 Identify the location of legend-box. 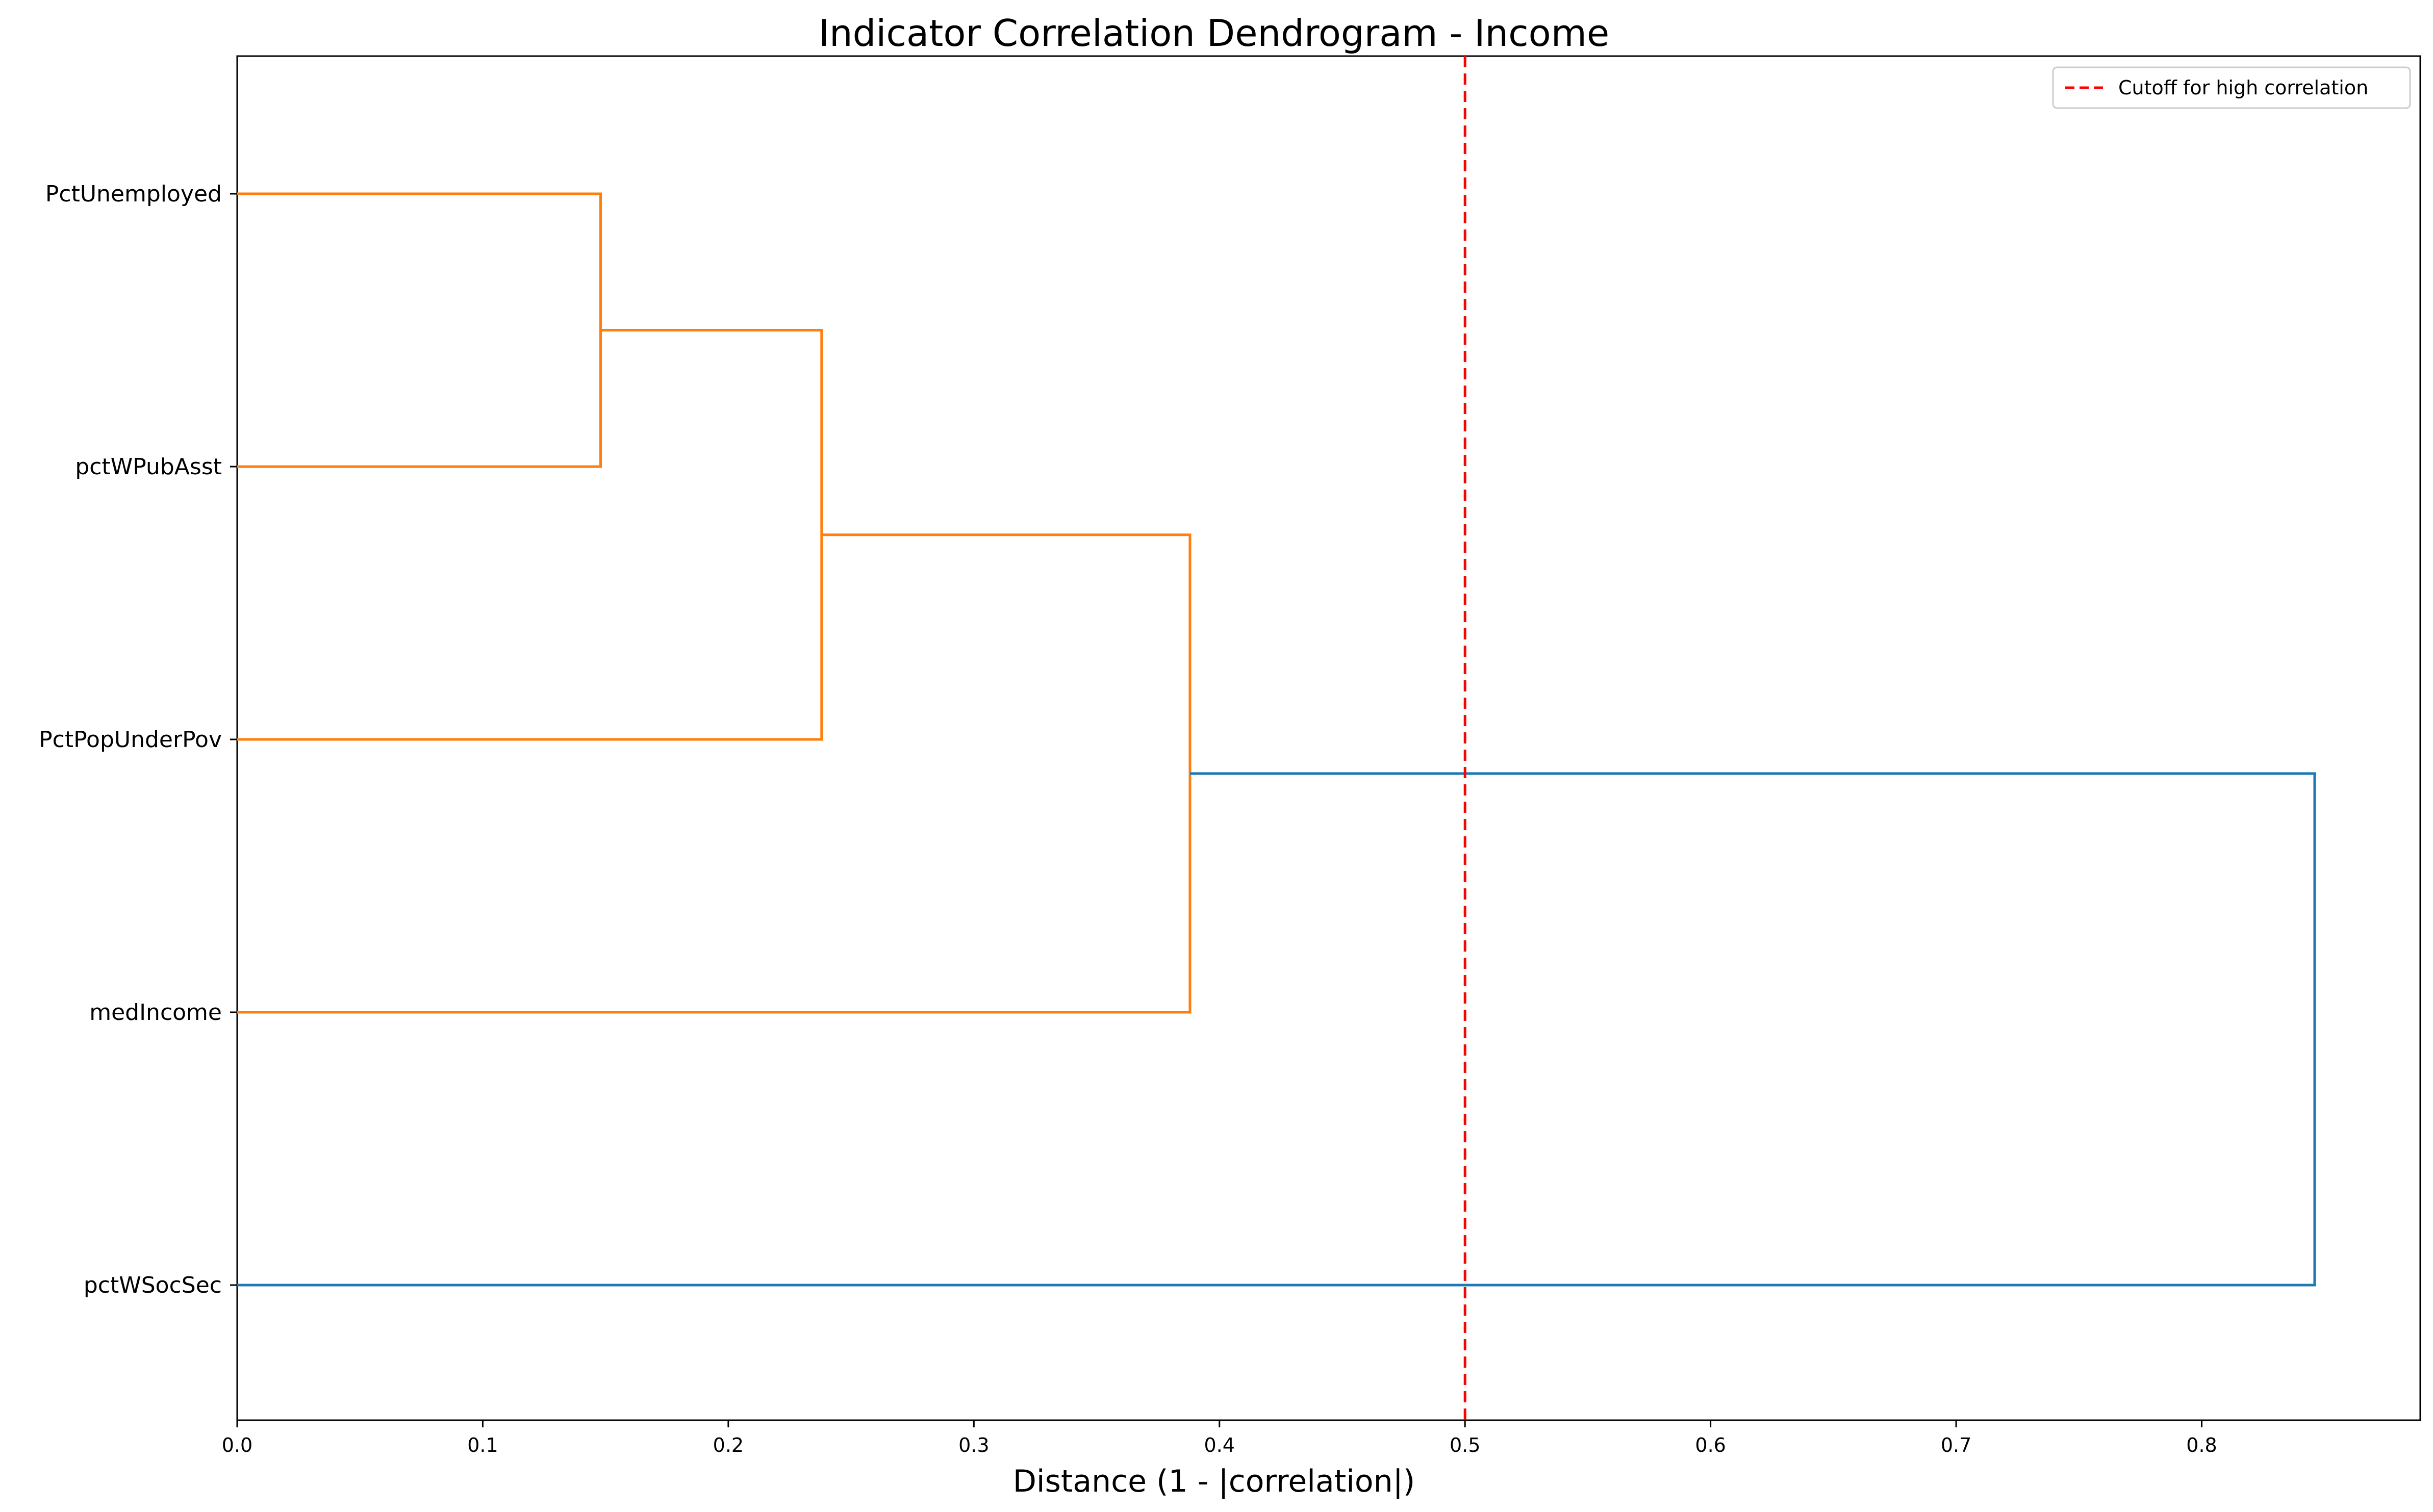
(2231, 87).